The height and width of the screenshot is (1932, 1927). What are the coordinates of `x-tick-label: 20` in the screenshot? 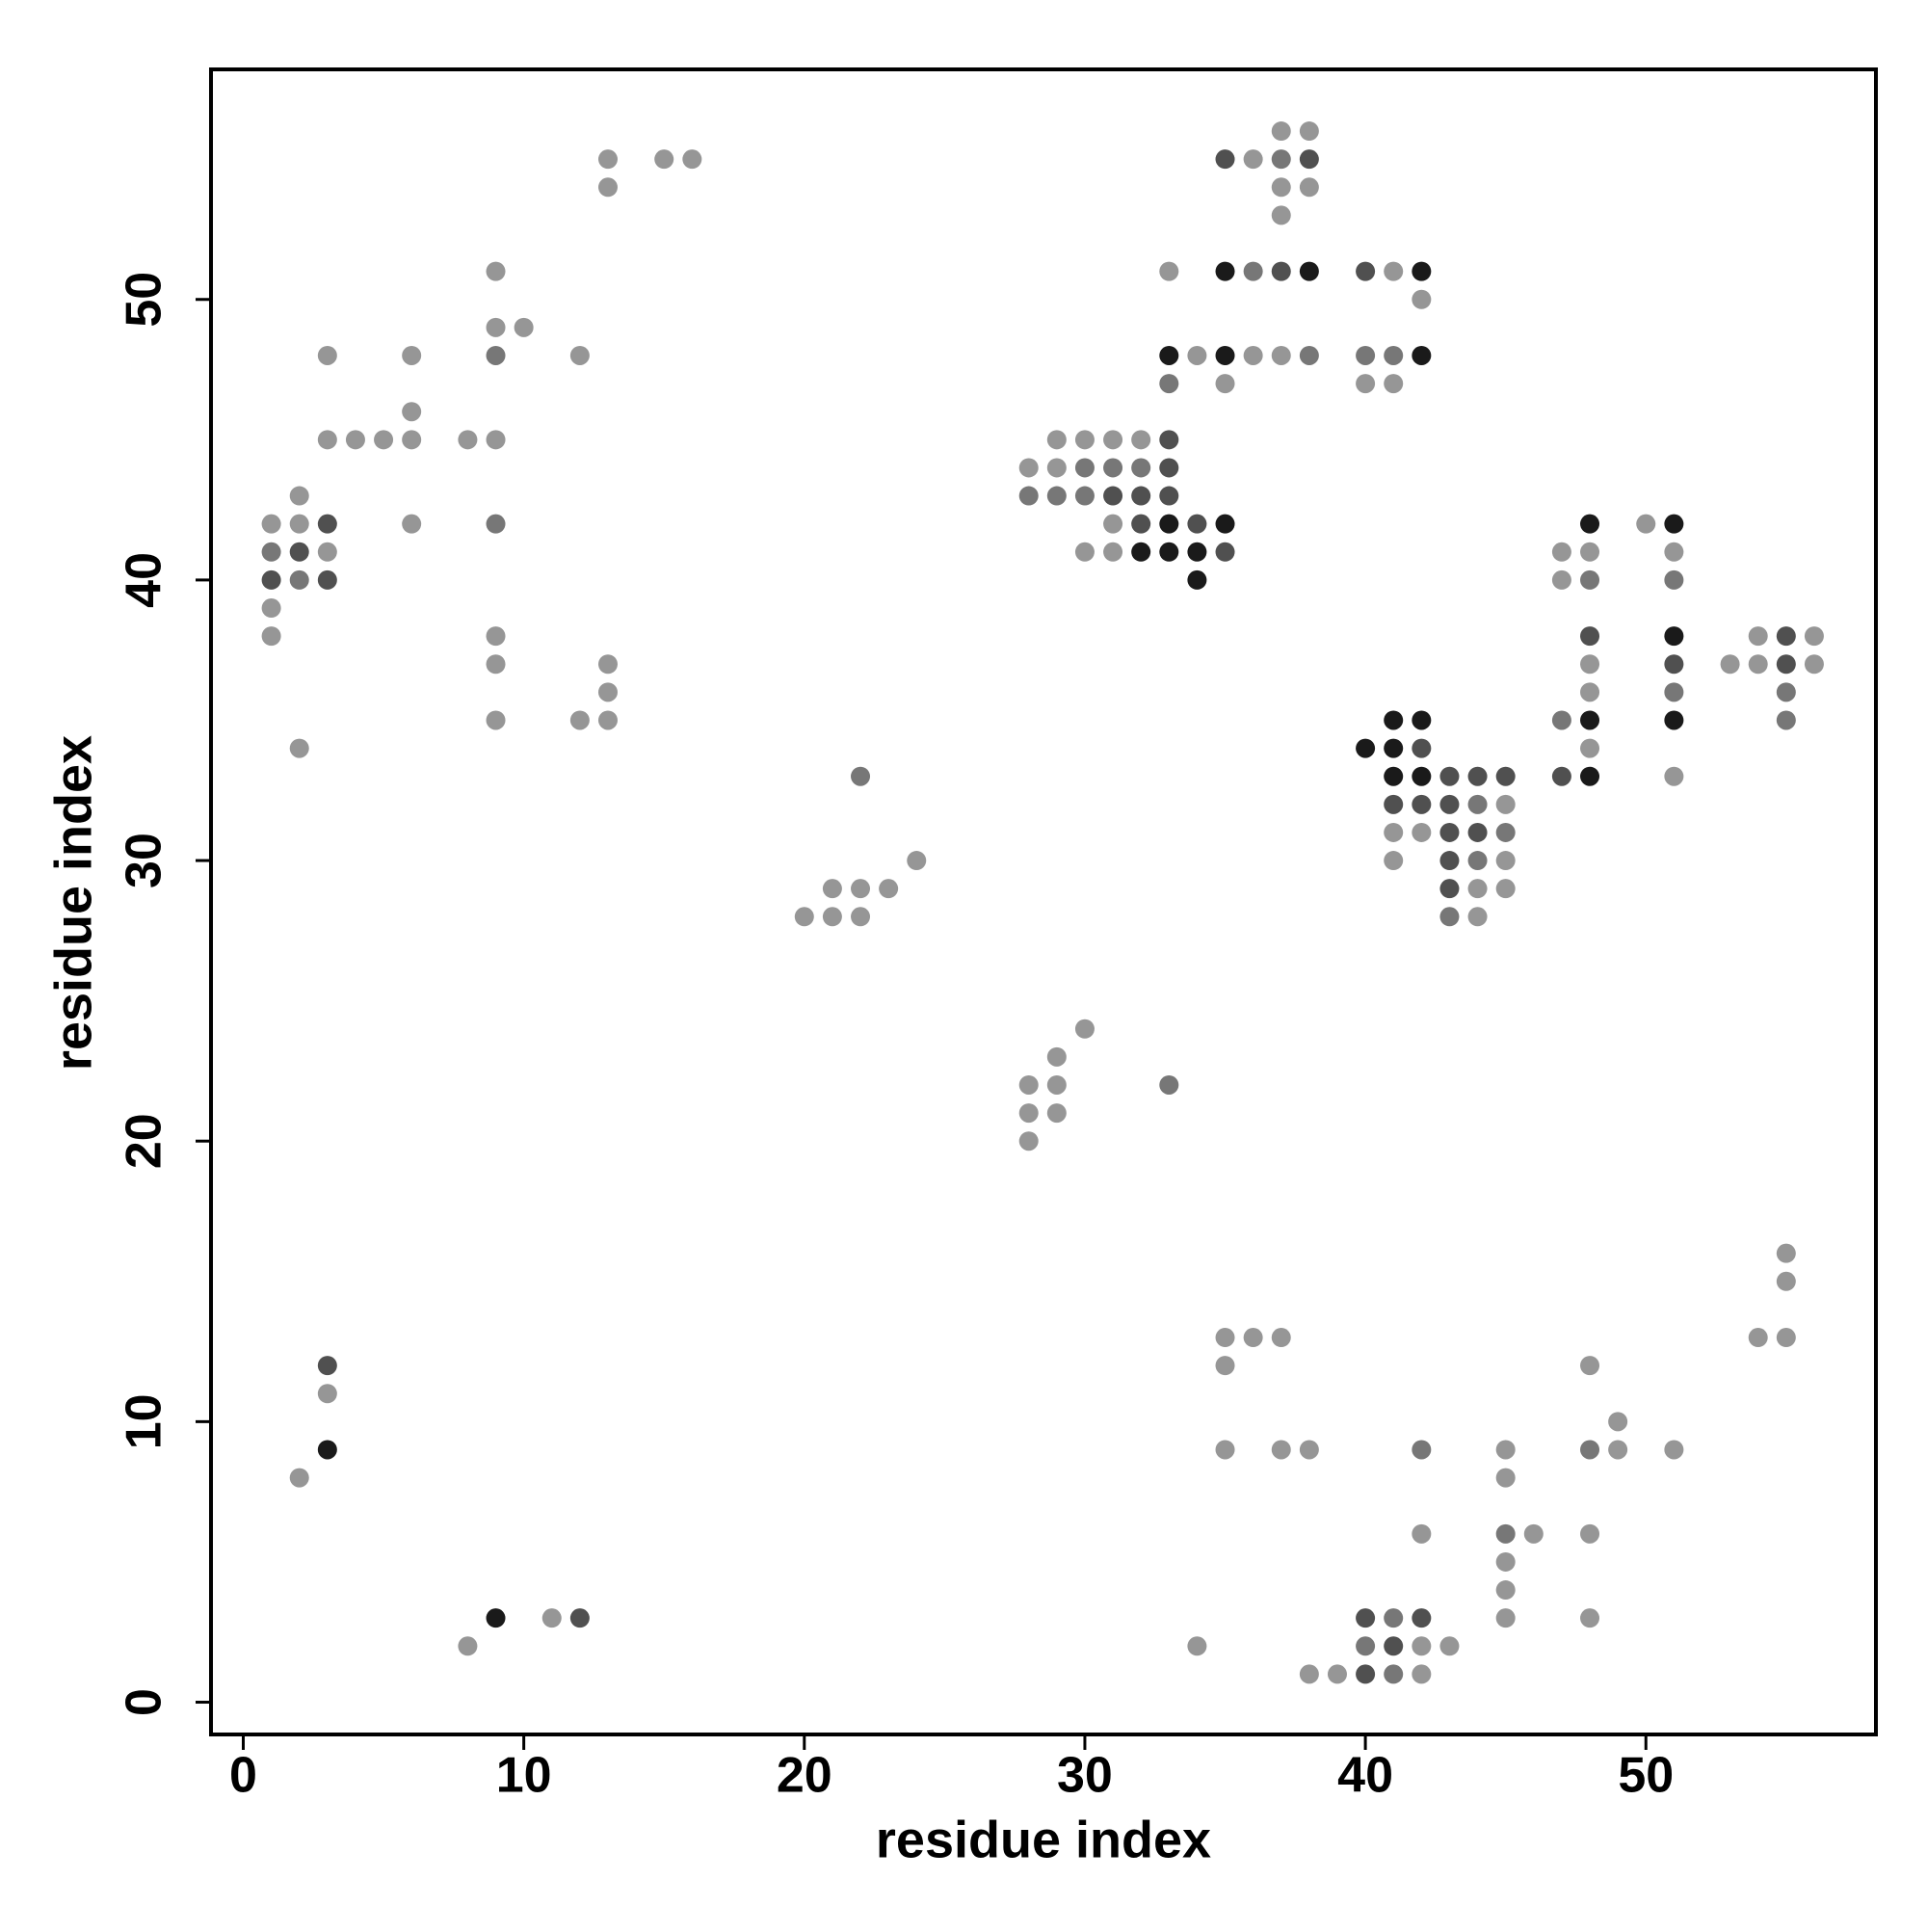 It's located at (805, 1776).